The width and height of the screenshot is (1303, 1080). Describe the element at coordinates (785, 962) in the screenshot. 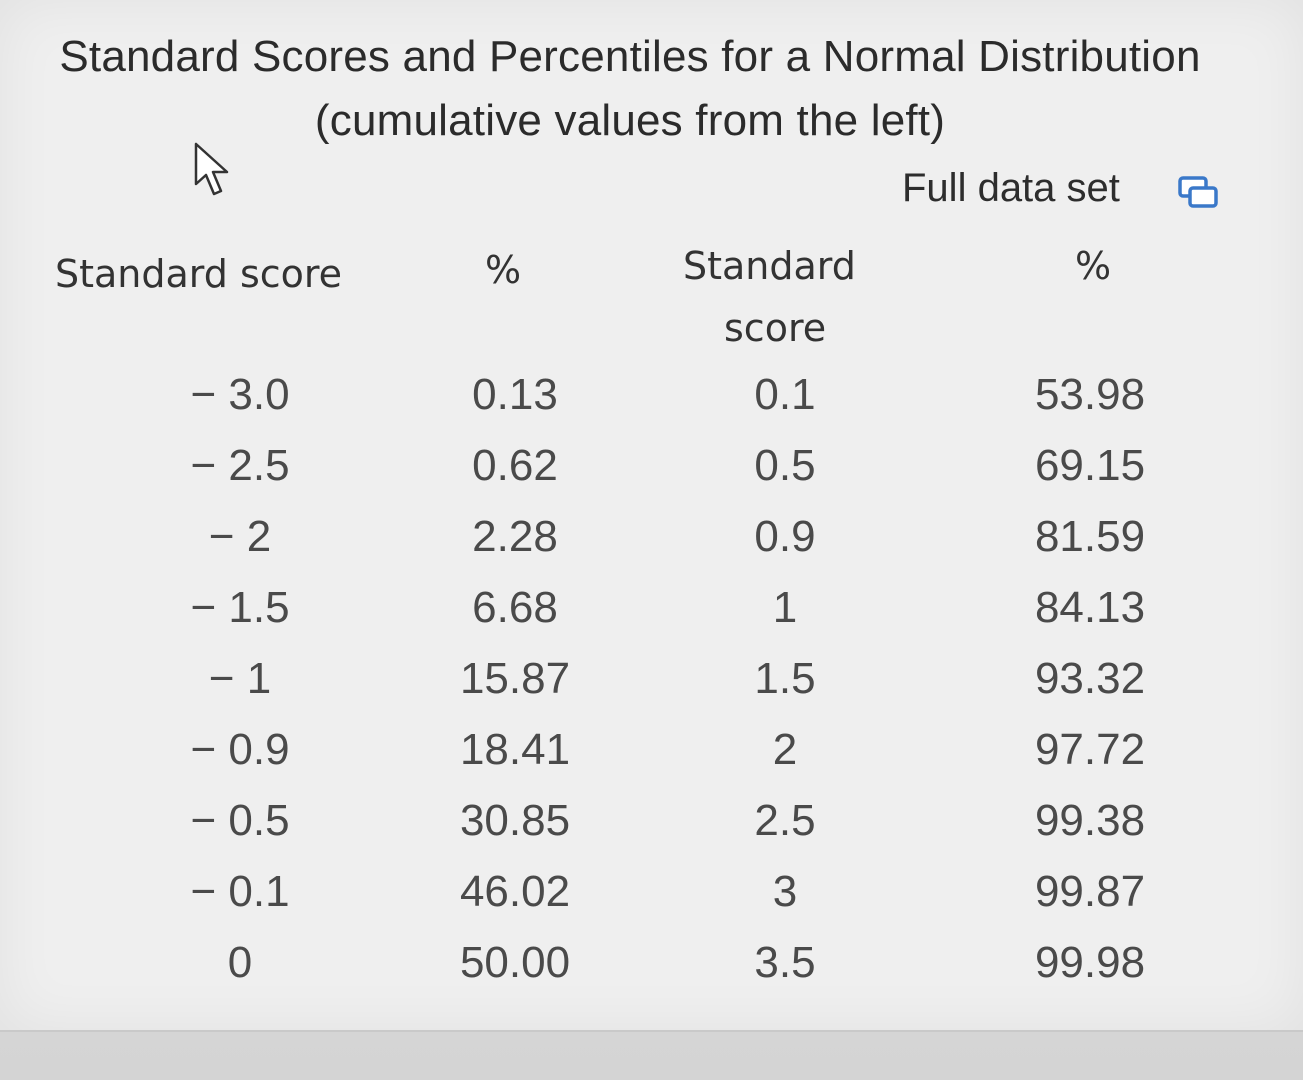

I see `standard-score-right-cell: 3.5` at that location.